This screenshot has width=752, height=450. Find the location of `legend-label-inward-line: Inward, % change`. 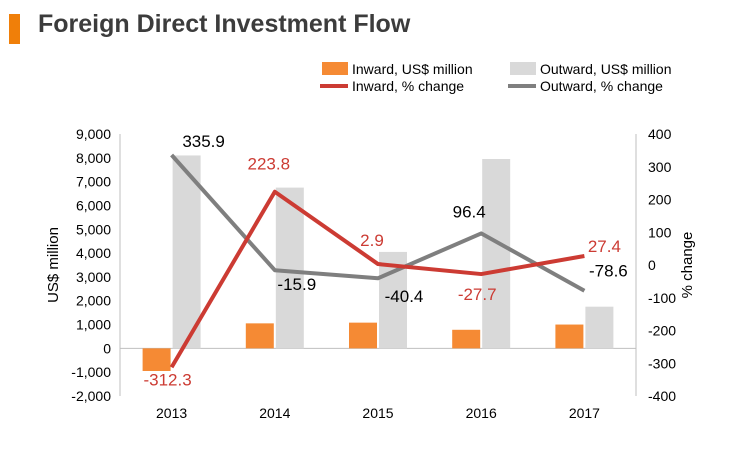

legend-label-inward-line: Inward, % change is located at coordinates (408, 86).